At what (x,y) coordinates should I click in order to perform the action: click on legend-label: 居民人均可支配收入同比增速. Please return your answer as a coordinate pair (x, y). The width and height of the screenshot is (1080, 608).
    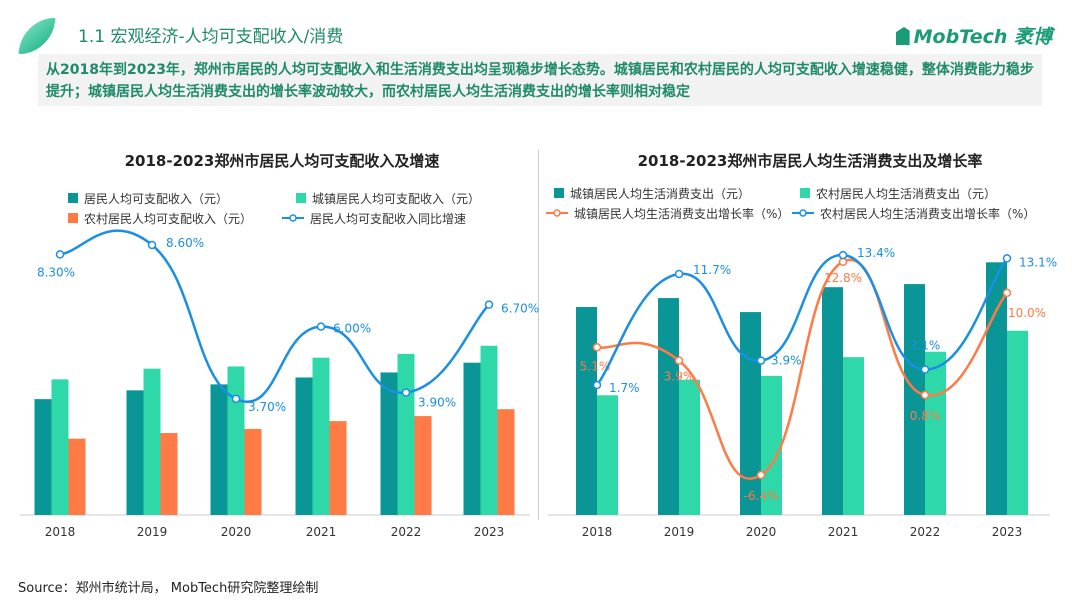
    Looking at the image, I should click on (388, 219).